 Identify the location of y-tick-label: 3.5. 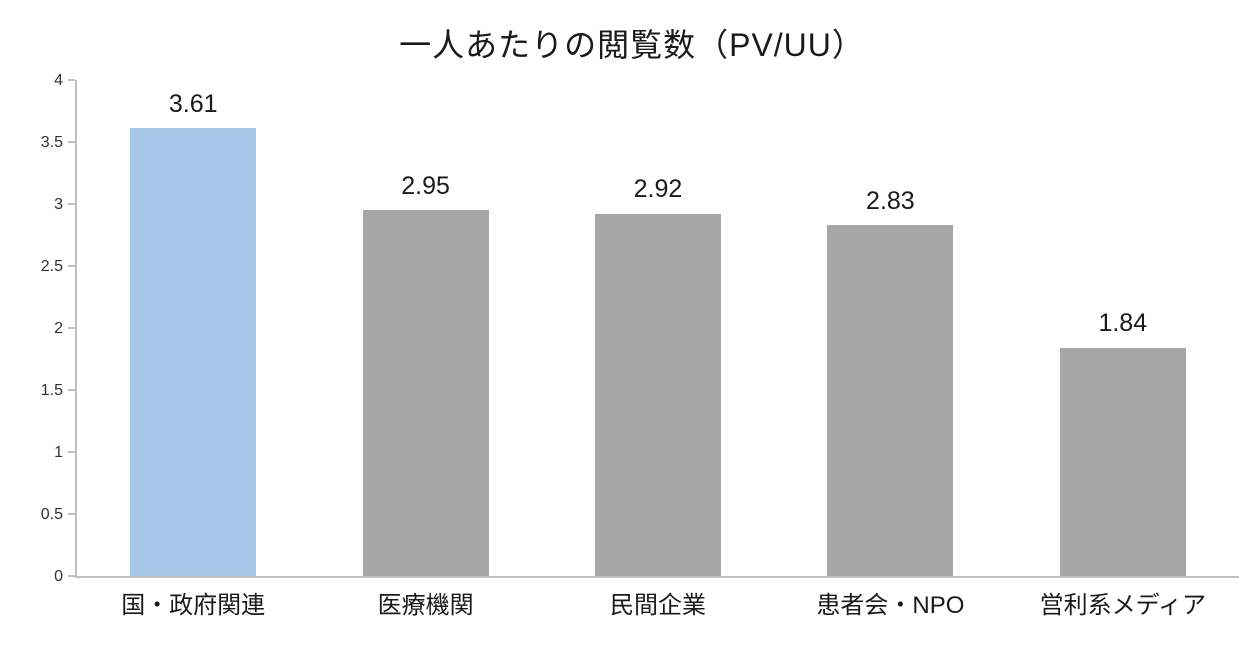
(51, 142).